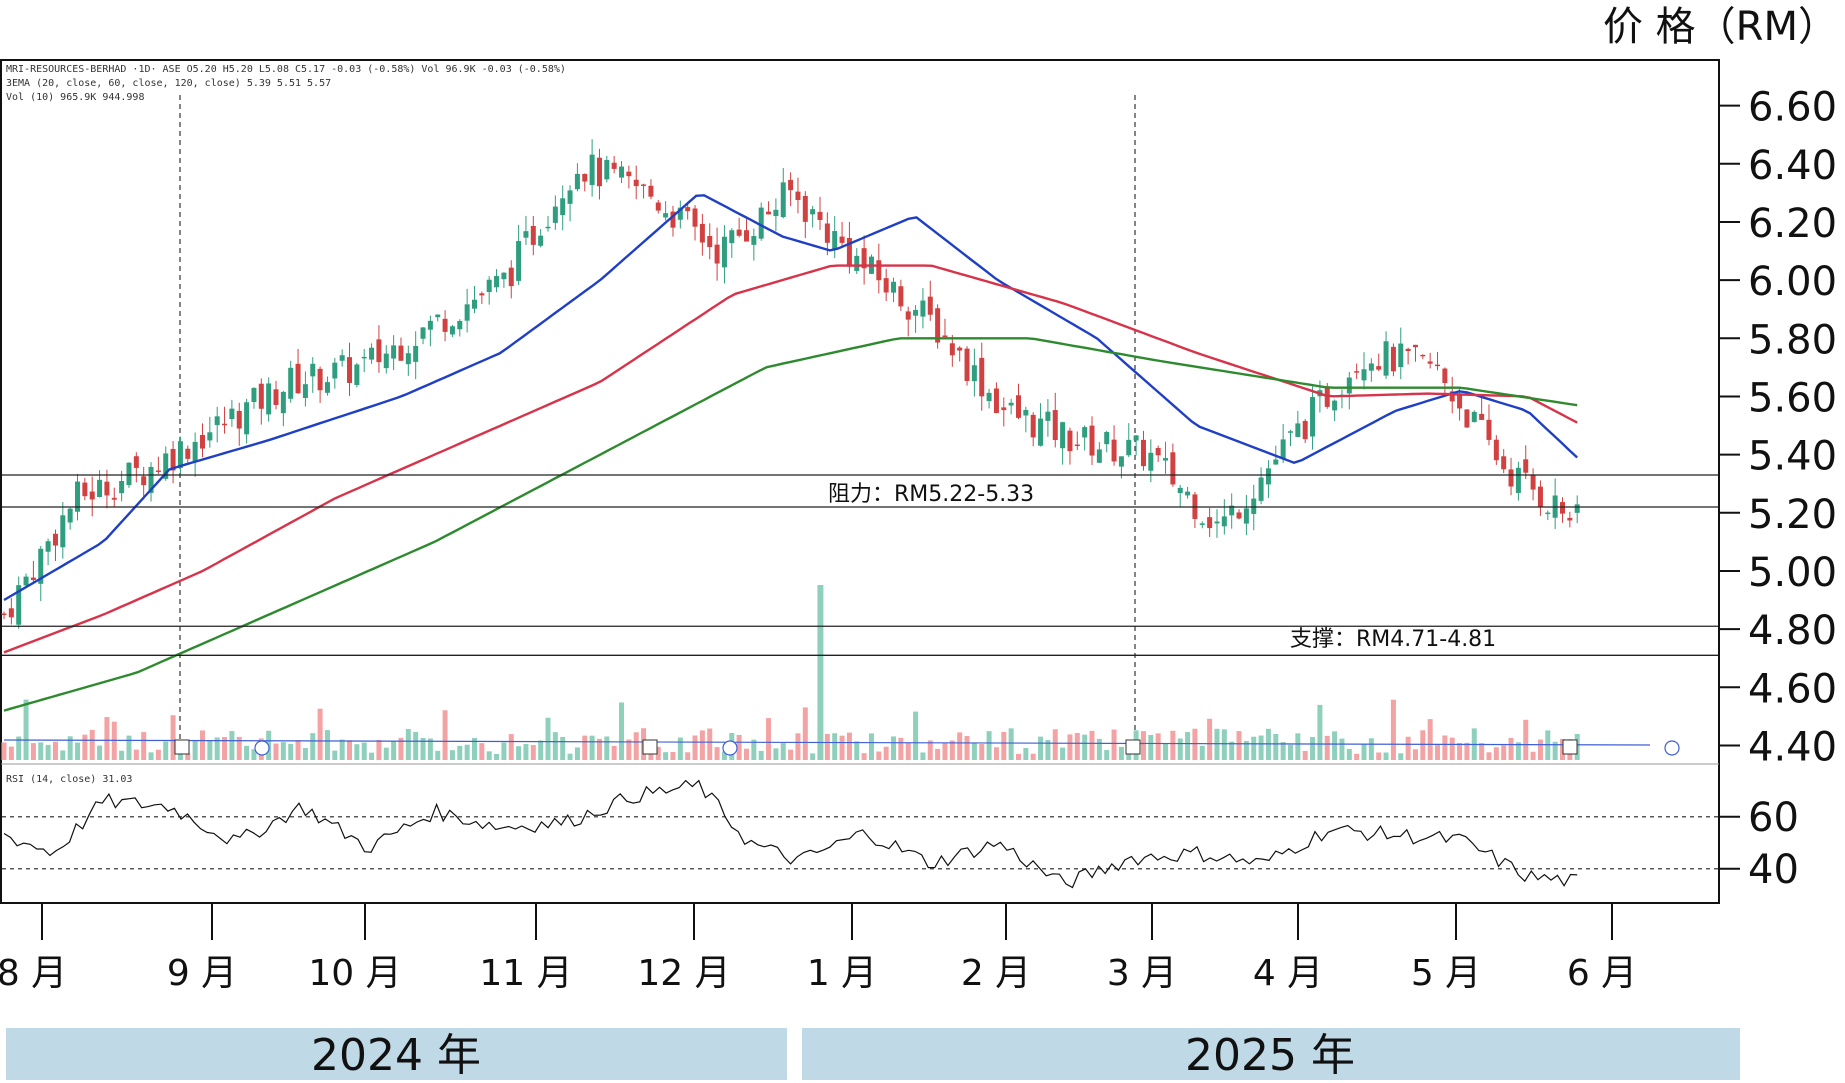 The height and width of the screenshot is (1083, 1845). What do you see at coordinates (1792, 108) in the screenshot?
I see `y-tick-label: 6.60` at bounding box center [1792, 108].